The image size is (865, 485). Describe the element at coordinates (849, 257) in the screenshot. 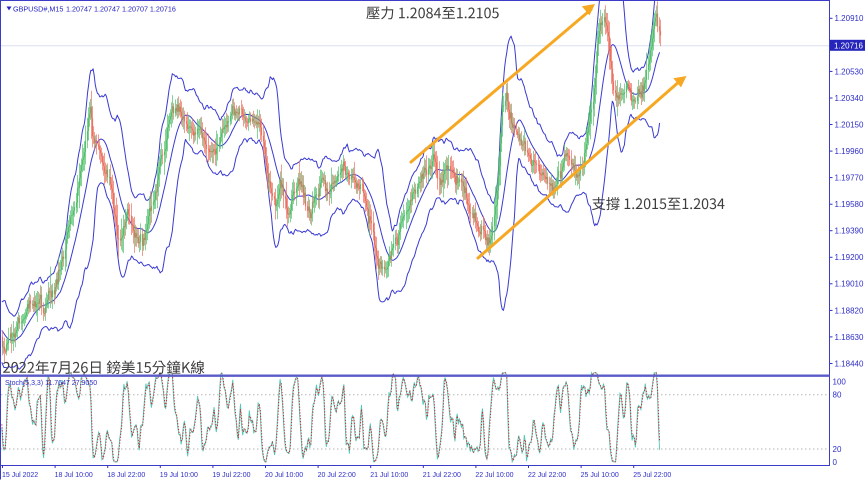

I see `svg-text: 1.19200` at that location.